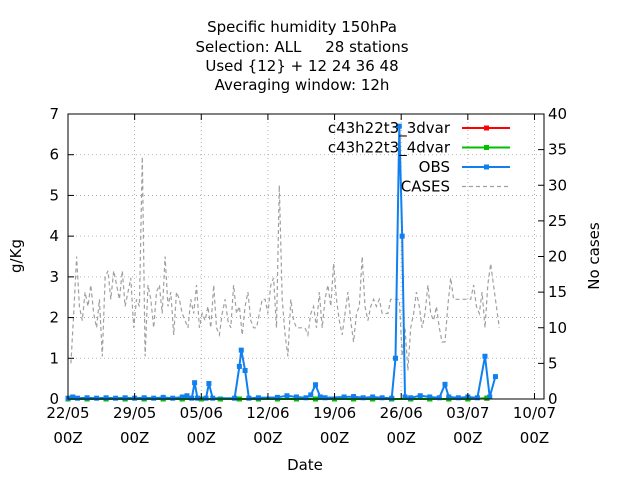 This screenshot has width=640, height=480. I want to click on y-tick-label: 1, so click(54, 358).